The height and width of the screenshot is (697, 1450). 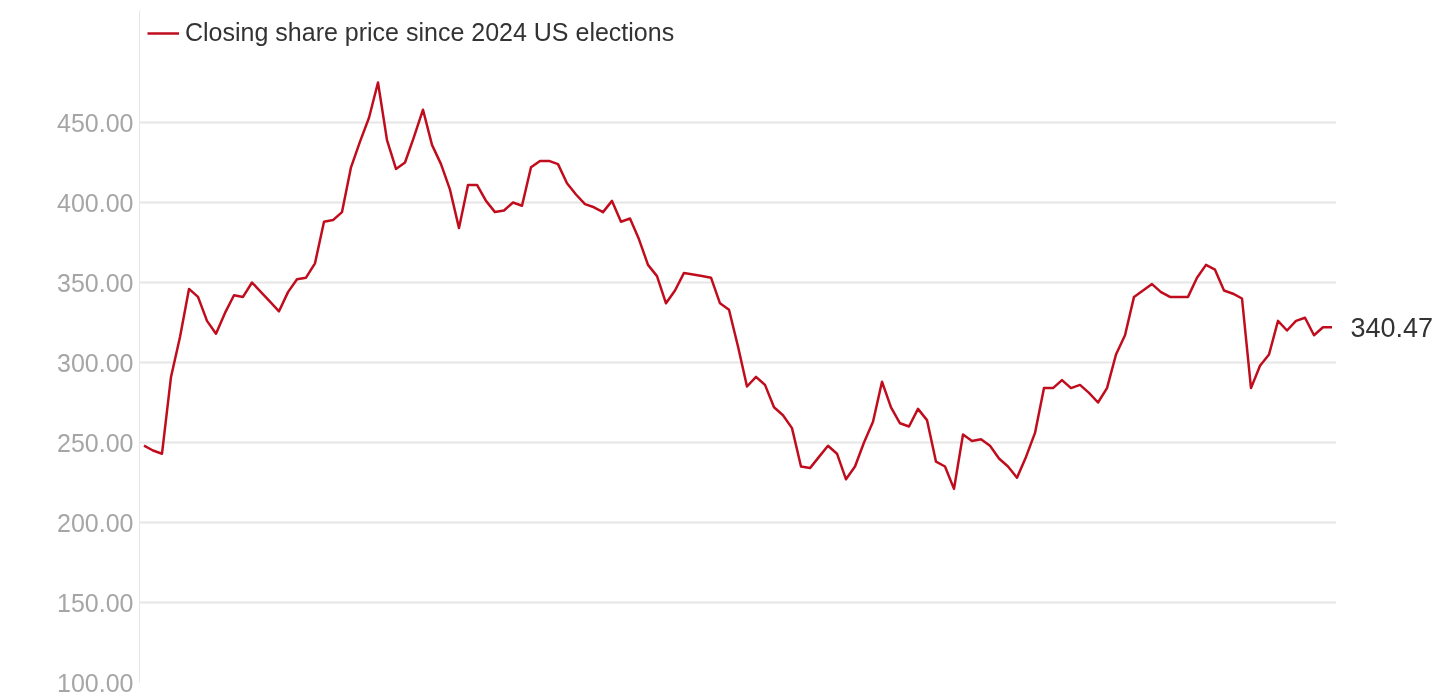 What do you see at coordinates (430, 32) in the screenshot?
I see `legend-label: Closing share price since 2024 US elections` at bounding box center [430, 32].